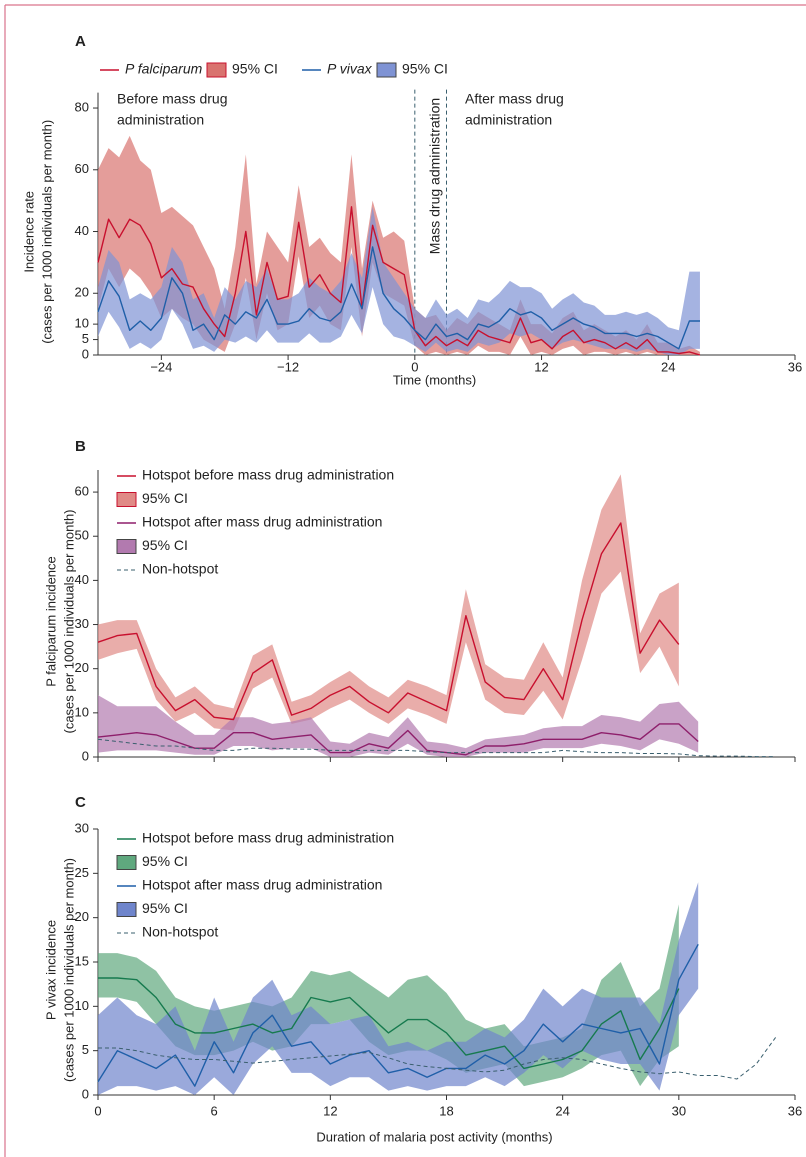  Describe the element at coordinates (50, 970) in the screenshot. I see `y-axis-label: P vivax incidence` at that location.